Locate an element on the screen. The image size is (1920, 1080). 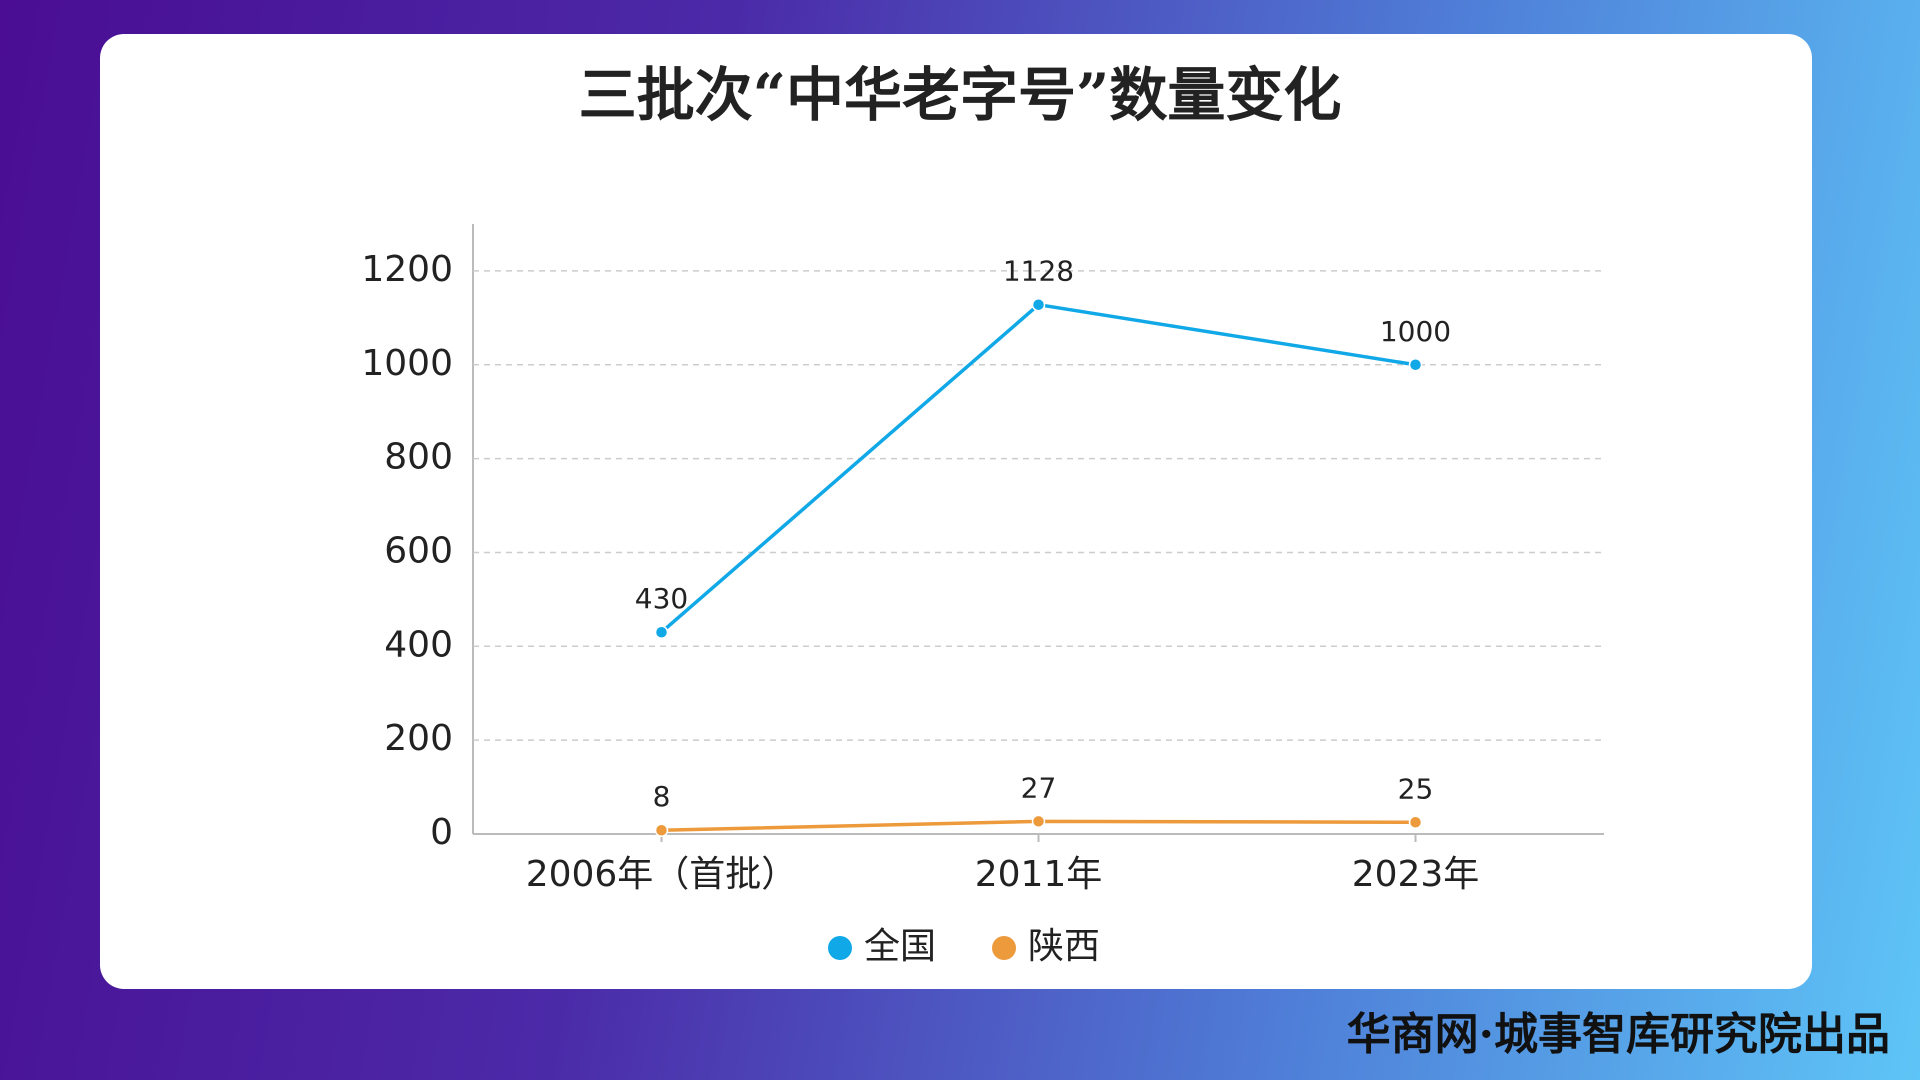
data-label: 25 is located at coordinates (1416, 788).